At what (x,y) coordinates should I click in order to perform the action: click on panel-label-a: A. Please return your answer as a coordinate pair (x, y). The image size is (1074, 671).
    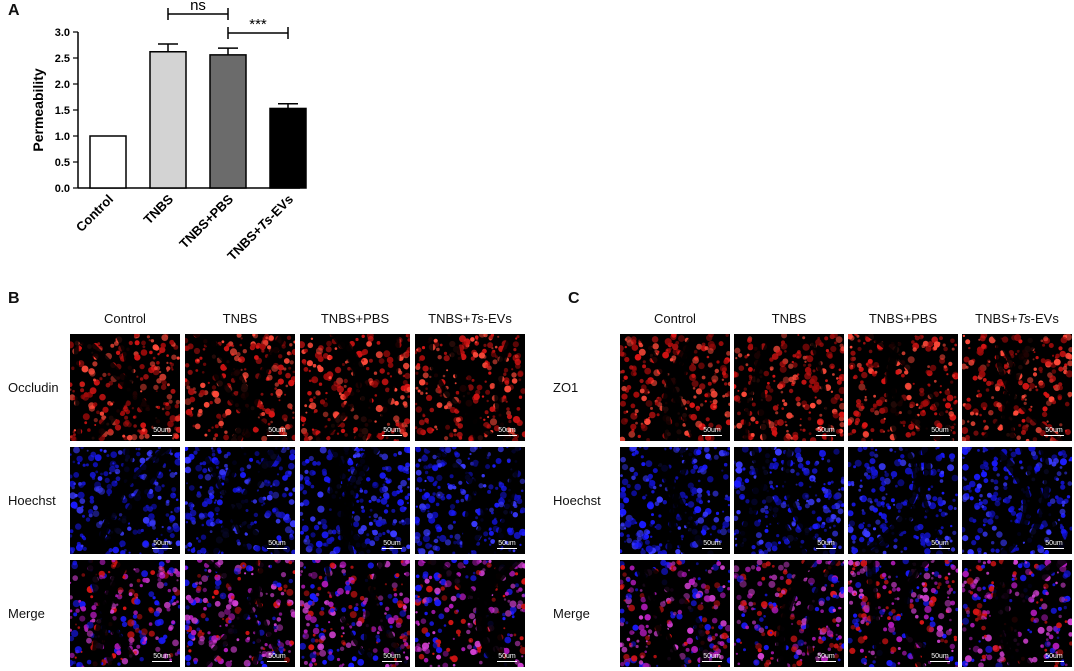
    Looking at the image, I should click on (14, 10).